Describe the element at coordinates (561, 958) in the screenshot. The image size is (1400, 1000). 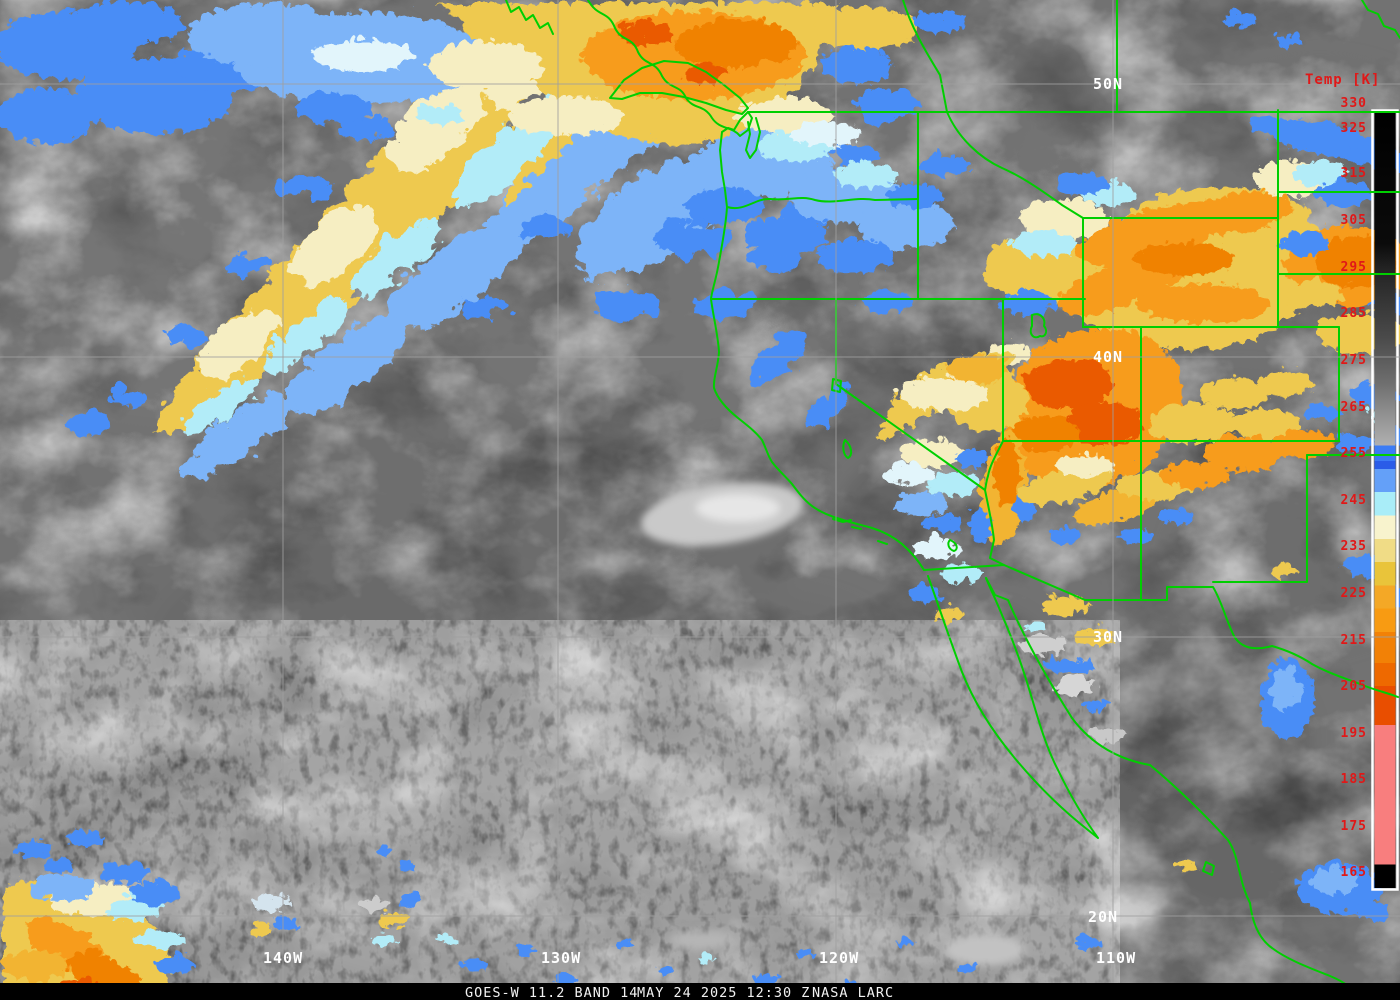
I see `grid-label-130w: 130W` at that location.